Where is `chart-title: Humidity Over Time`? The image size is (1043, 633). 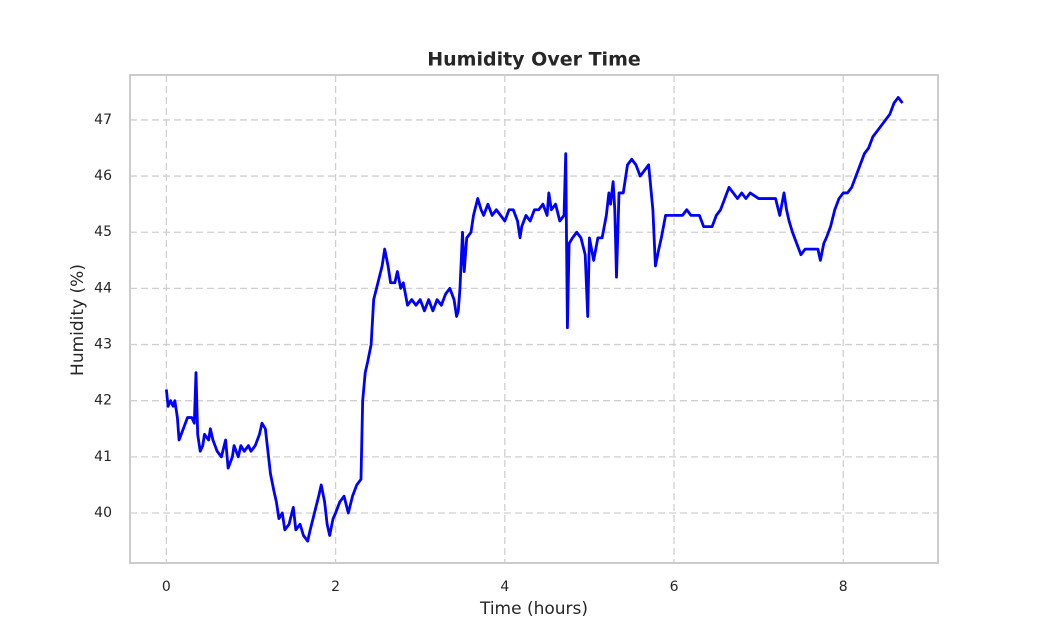
chart-title: Humidity Over Time is located at coordinates (534, 60).